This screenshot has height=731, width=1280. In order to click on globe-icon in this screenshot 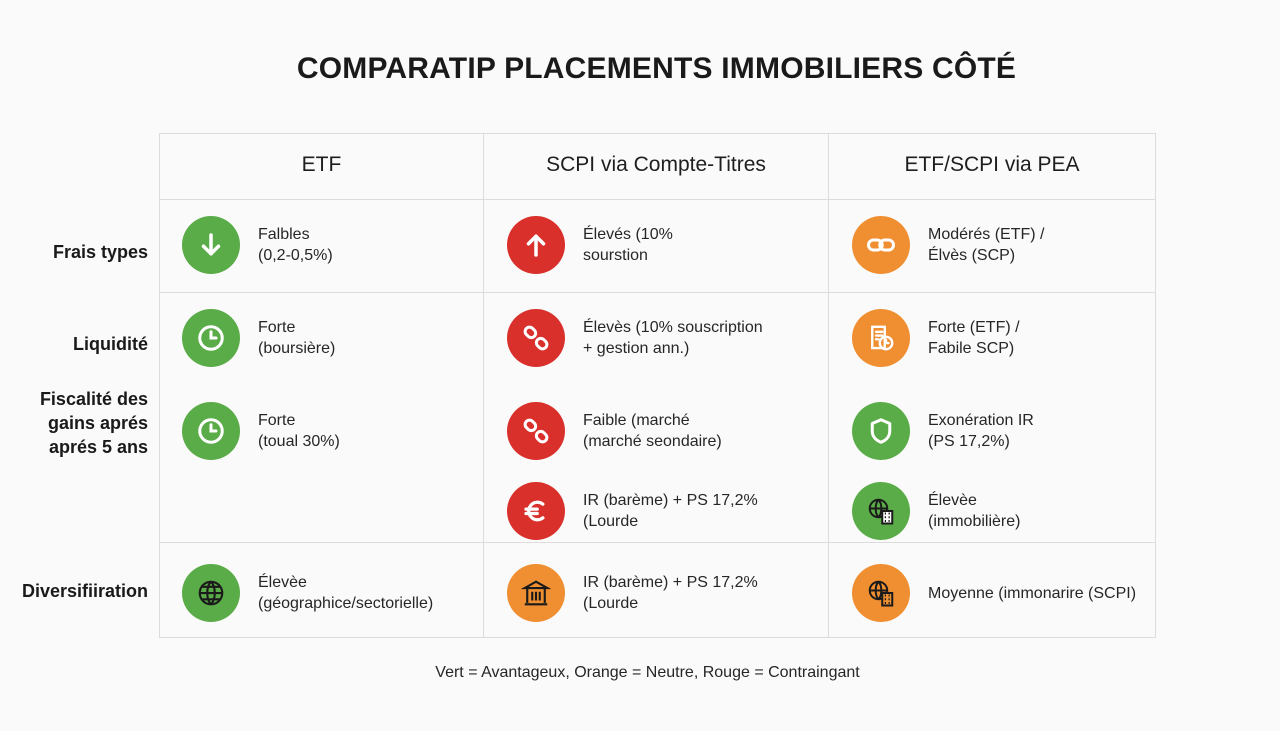, I will do `click(211, 593)`.